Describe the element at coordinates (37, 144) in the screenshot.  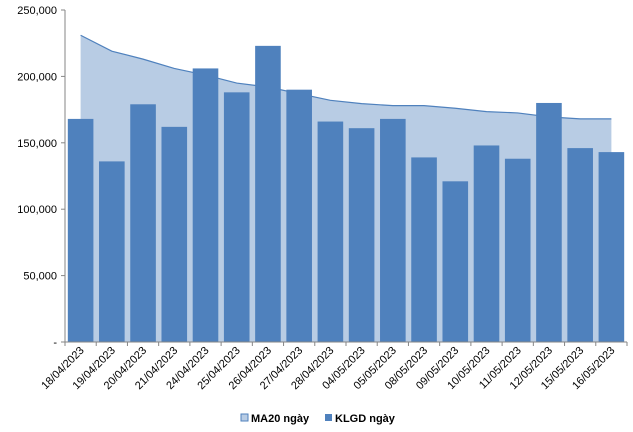
I see `y-tick-label: 150,000` at that location.